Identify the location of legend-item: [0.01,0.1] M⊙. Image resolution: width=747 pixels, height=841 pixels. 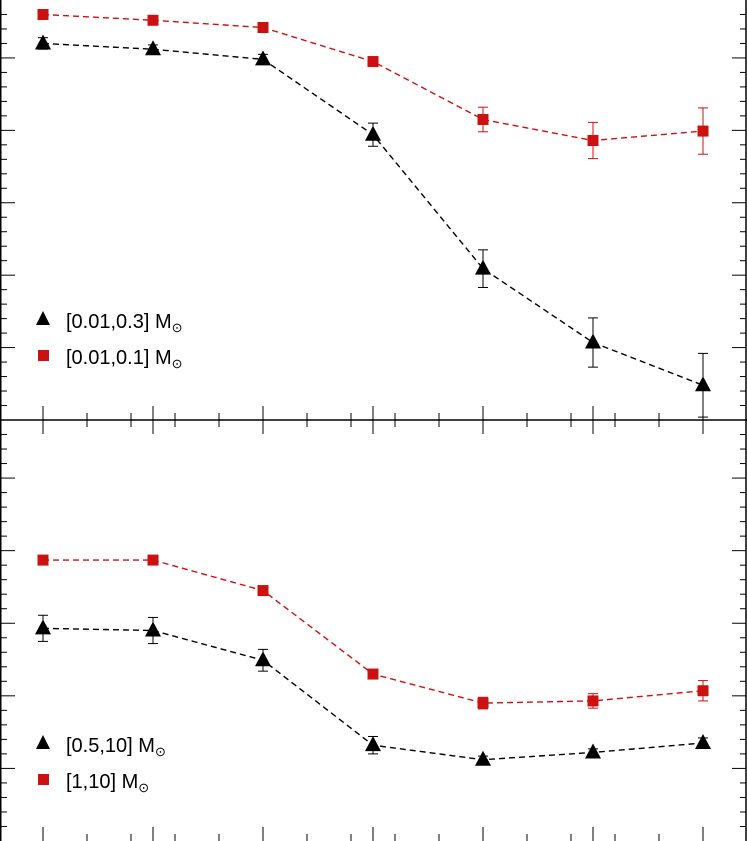
(110, 359).